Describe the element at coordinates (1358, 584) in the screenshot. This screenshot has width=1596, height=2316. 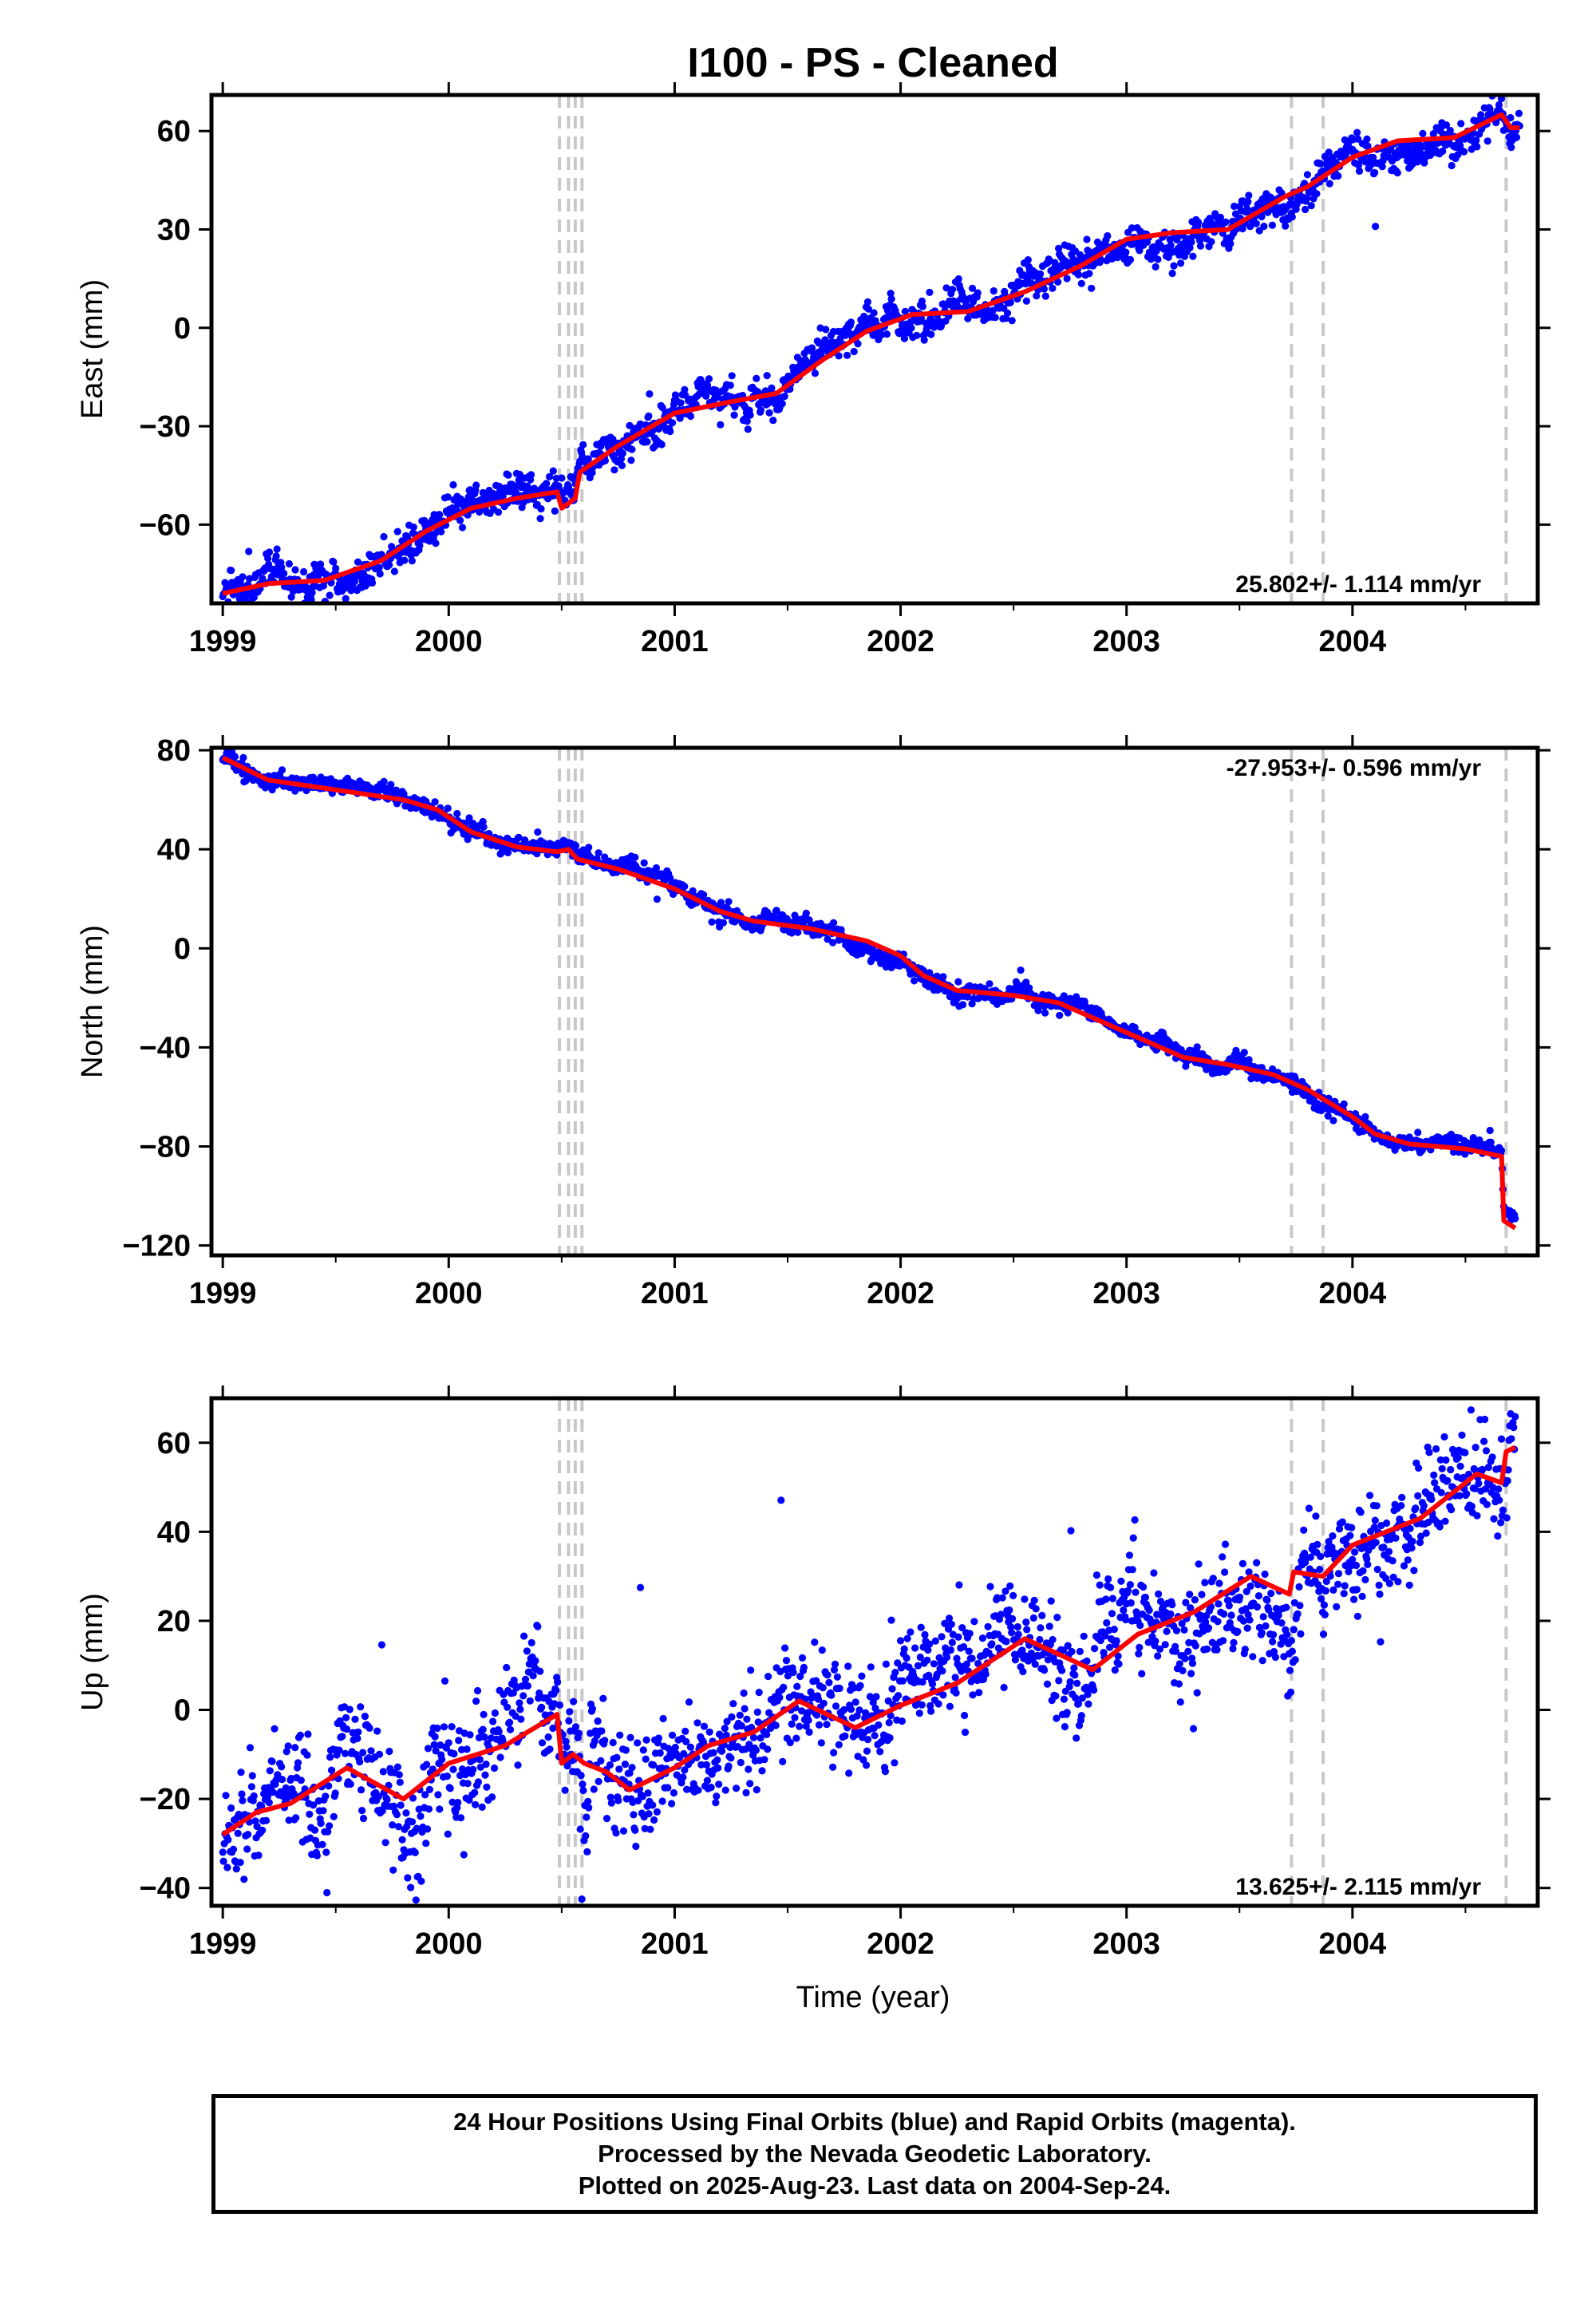
I see `velocity-rate-label: 25.802+/- 1.114 mm/yr` at that location.